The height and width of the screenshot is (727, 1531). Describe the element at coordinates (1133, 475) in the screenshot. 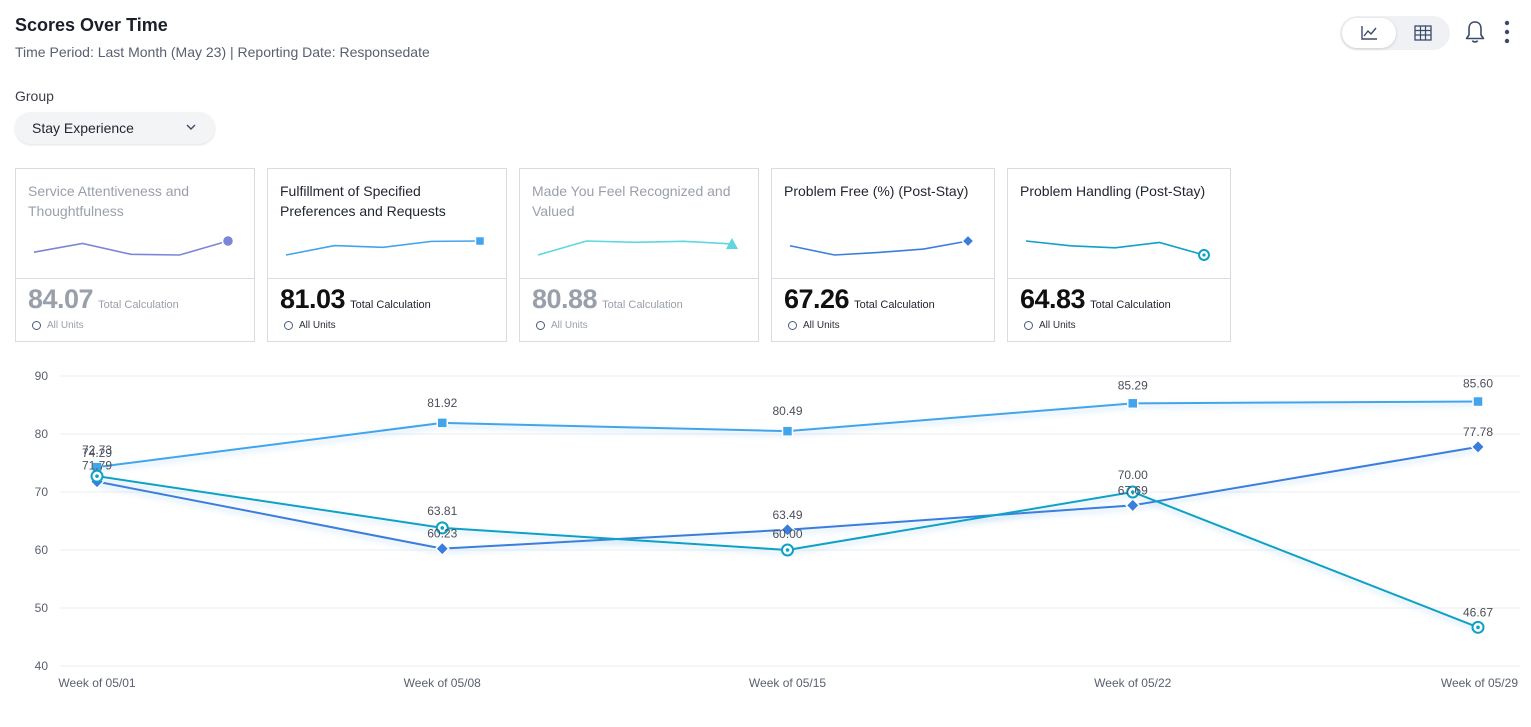

I see `data-label: 70.00` at that location.